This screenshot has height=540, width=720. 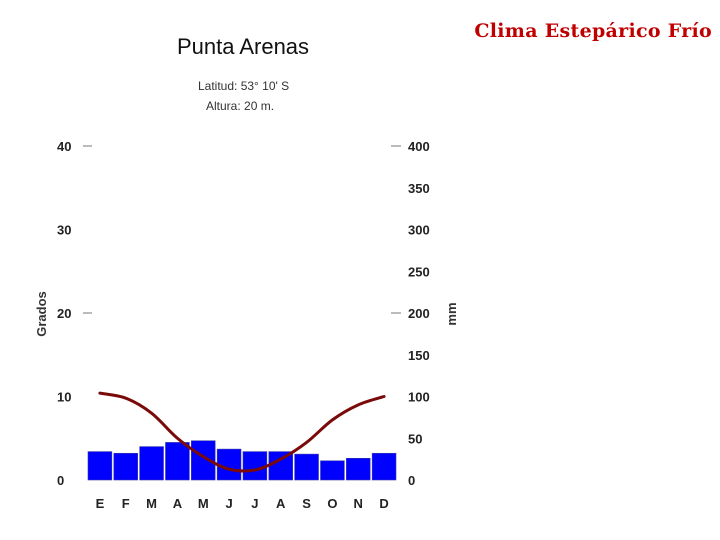 What do you see at coordinates (306, 503) in the screenshot?
I see `x-tick-label: S` at bounding box center [306, 503].